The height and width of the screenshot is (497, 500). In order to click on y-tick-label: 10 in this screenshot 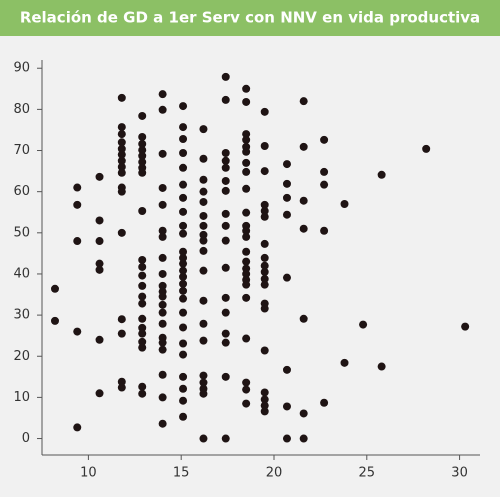, I will do `click(21, 397)`.